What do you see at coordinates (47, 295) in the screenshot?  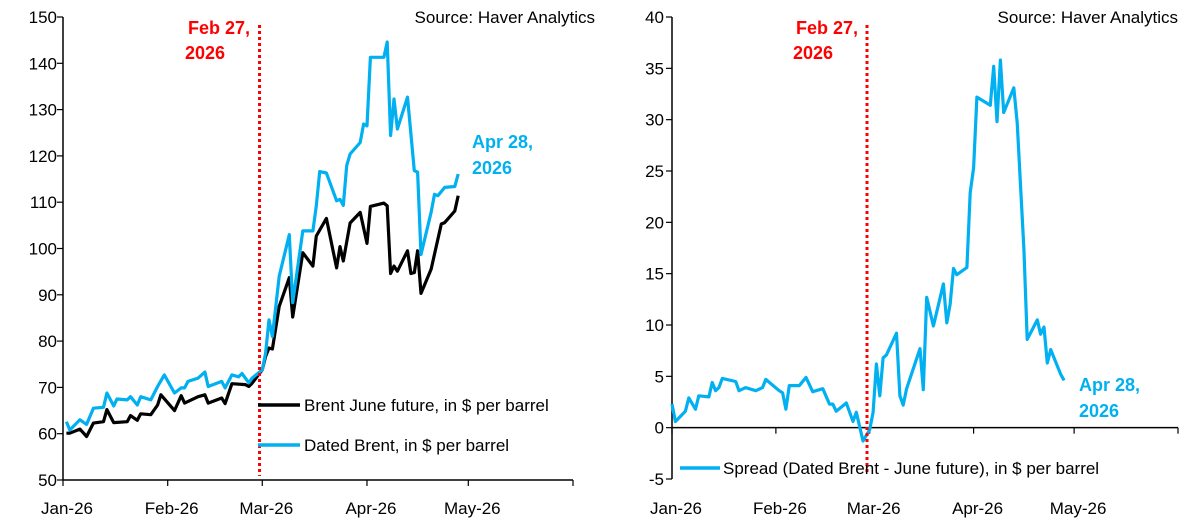 I see `y-tick-label: 90` at bounding box center [47, 295].